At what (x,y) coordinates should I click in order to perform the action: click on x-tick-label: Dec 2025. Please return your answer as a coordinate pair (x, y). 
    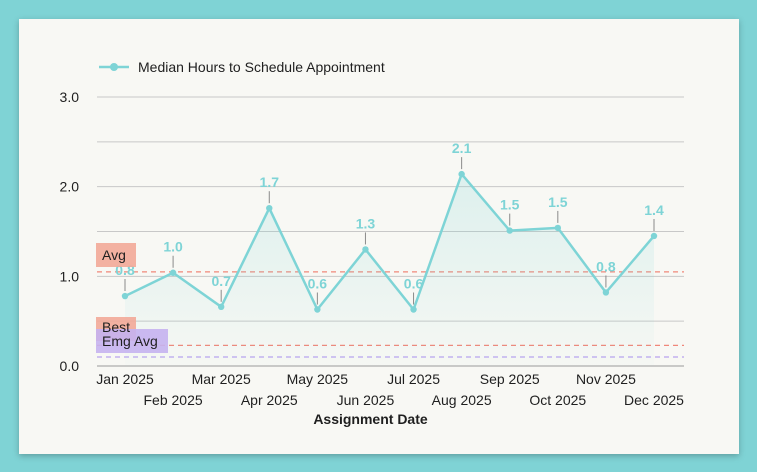
    Looking at the image, I should click on (654, 400).